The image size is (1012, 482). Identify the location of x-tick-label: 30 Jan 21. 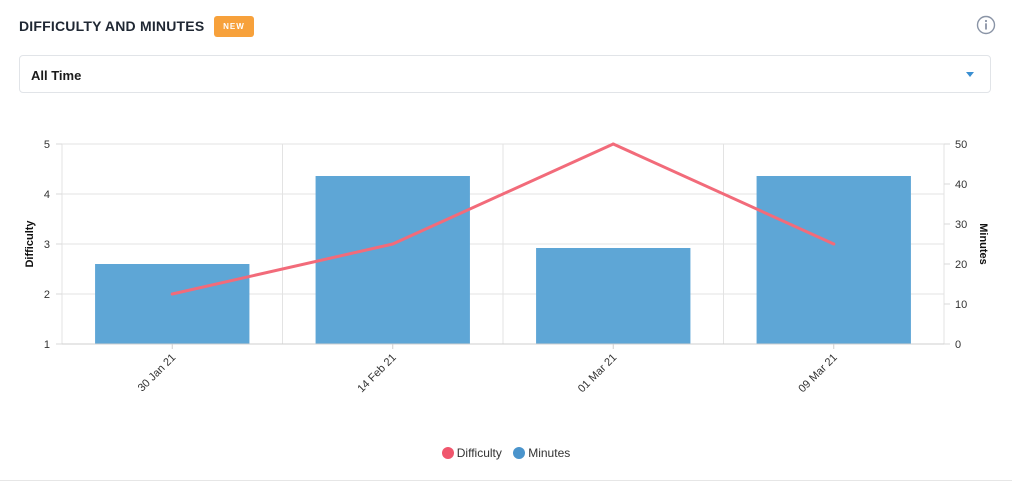
(157, 373).